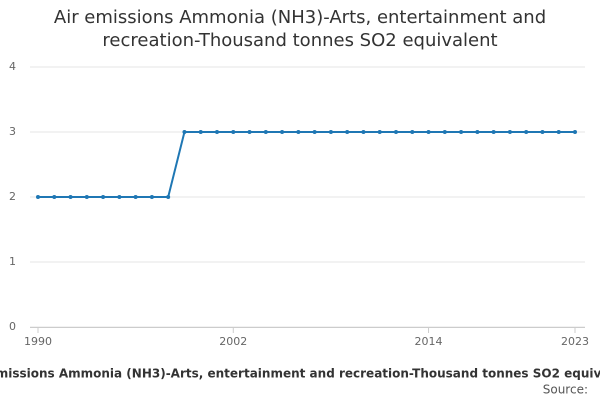  I want to click on x-tick-label: 1990, so click(38, 341).